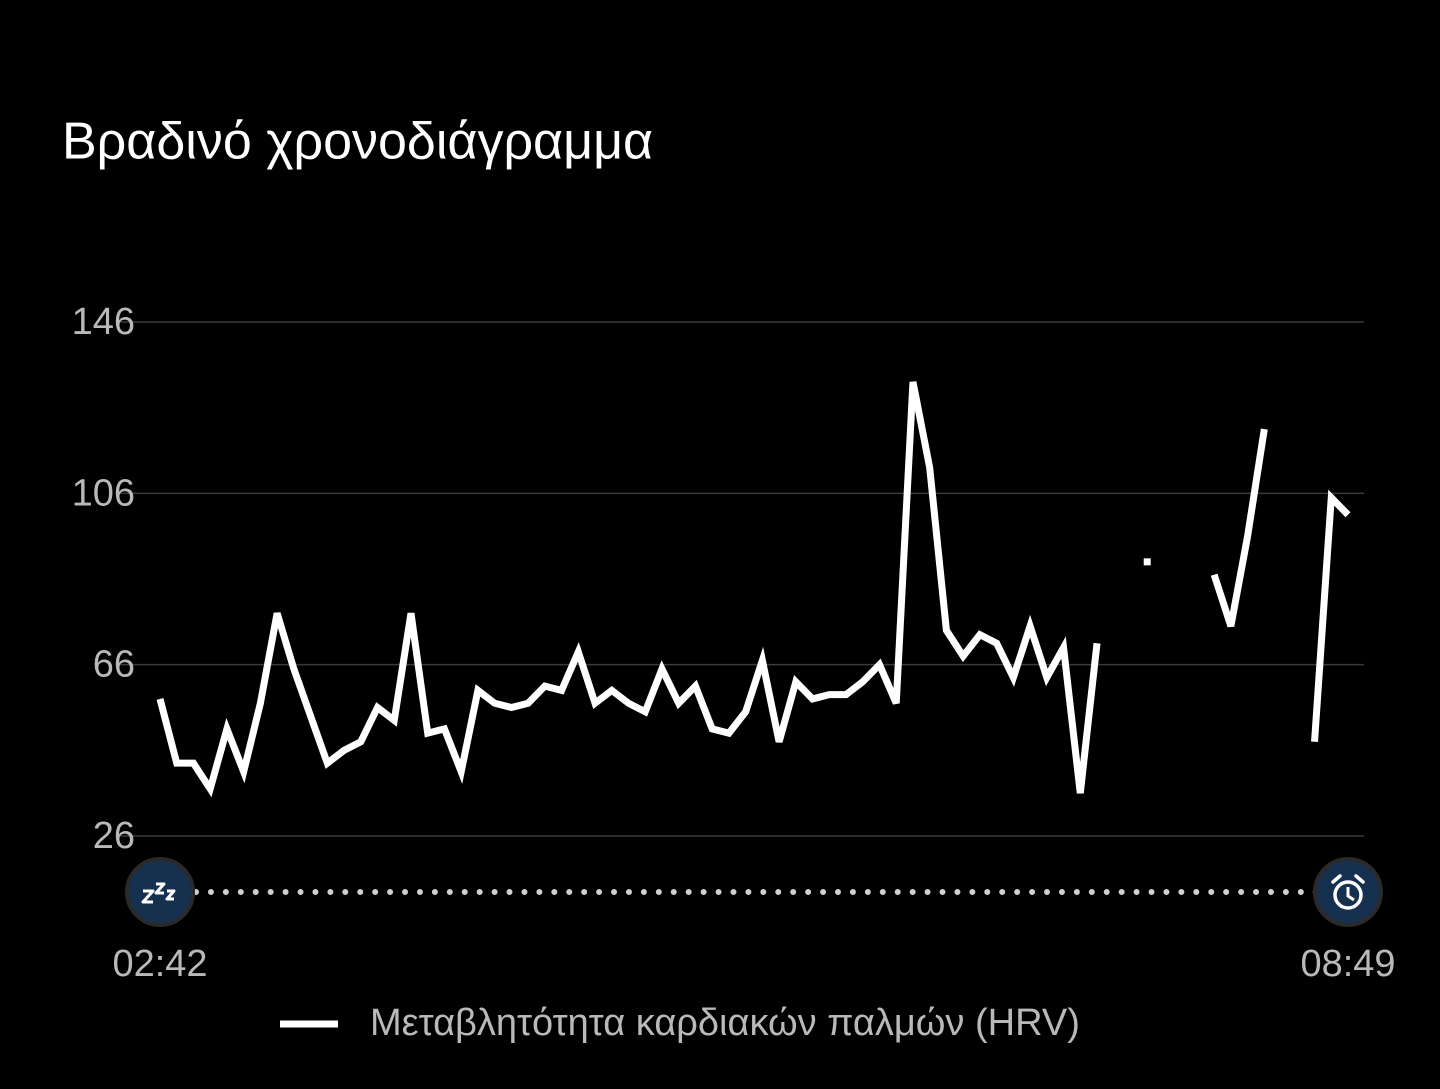 The width and height of the screenshot is (1440, 1089). Describe the element at coordinates (103, 322) in the screenshot. I see `y-tick-label: 146` at that location.